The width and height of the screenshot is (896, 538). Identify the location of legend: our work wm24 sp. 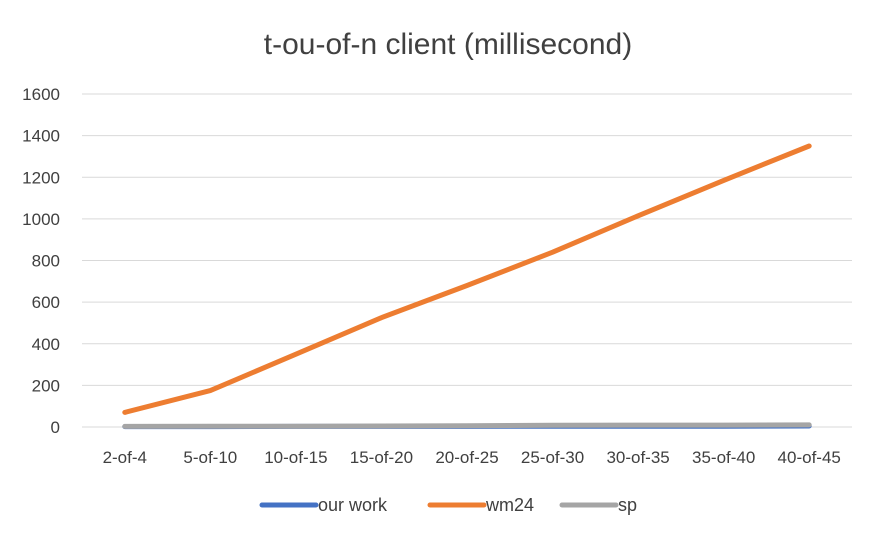
(448, 505).